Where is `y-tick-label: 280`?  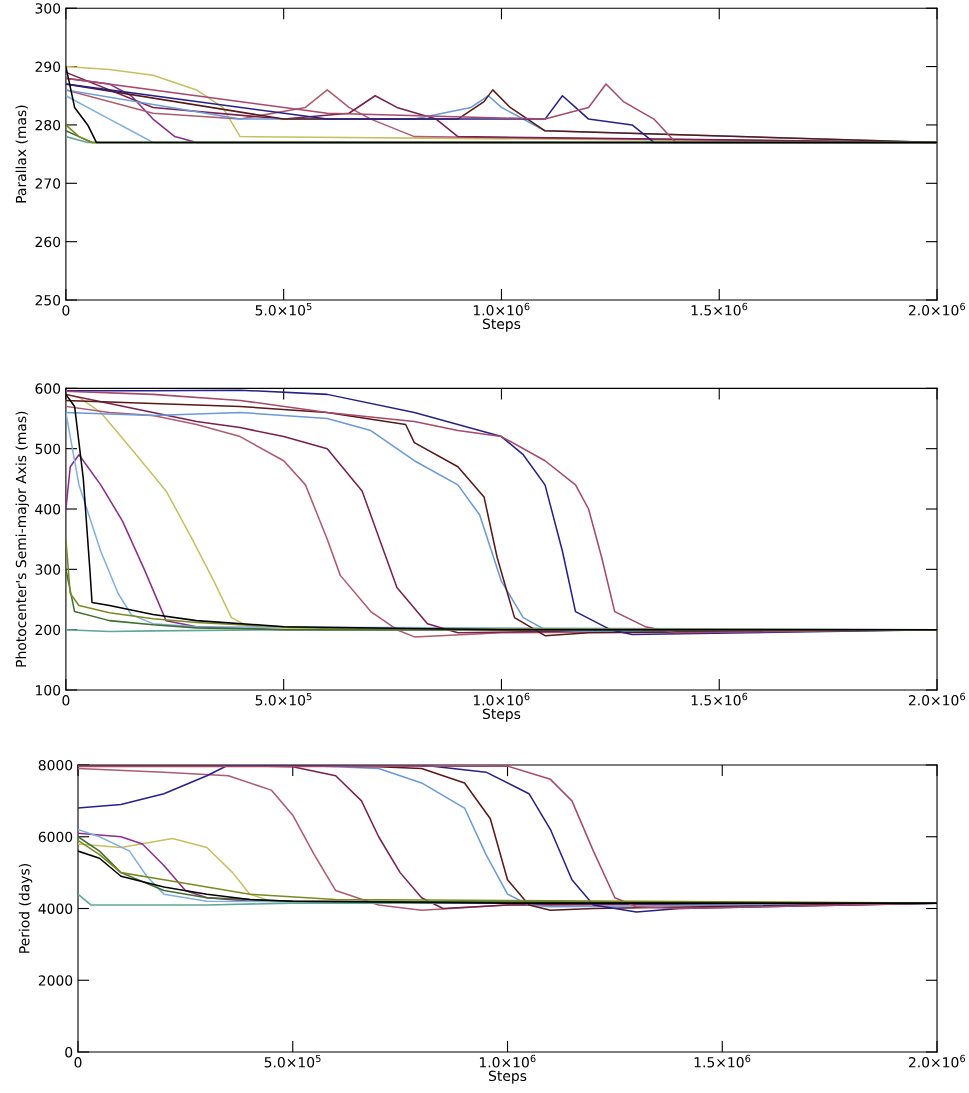
y-tick-label: 280 is located at coordinates (48, 125).